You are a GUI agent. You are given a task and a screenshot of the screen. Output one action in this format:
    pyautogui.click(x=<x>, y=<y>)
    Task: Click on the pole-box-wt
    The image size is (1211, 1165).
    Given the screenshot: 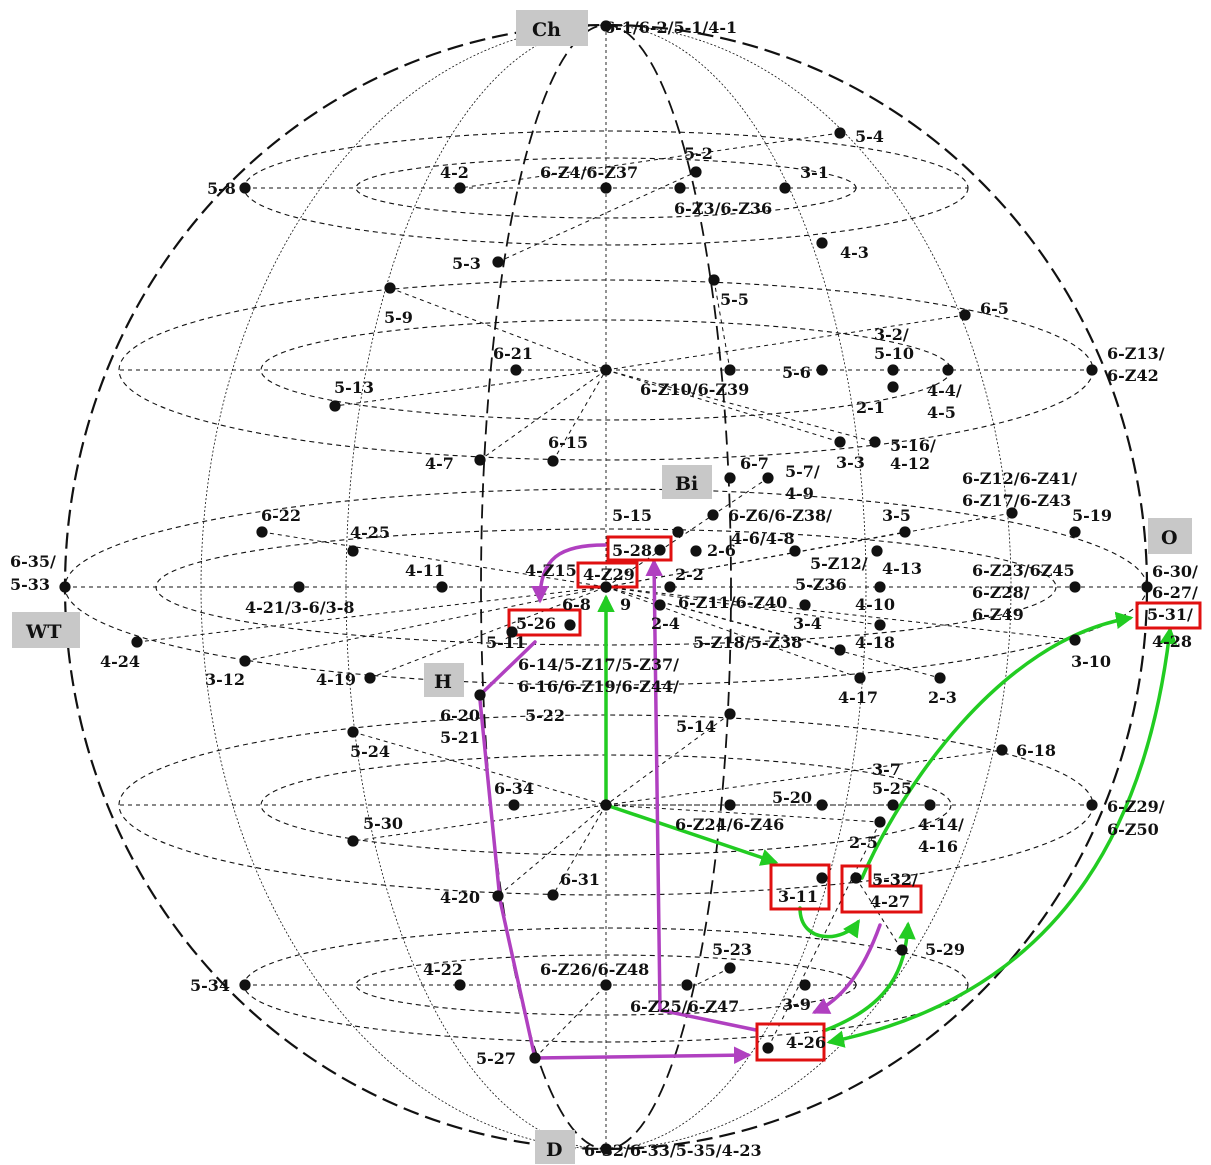 What is the action you would take?
    pyautogui.click(x=46, y=630)
    